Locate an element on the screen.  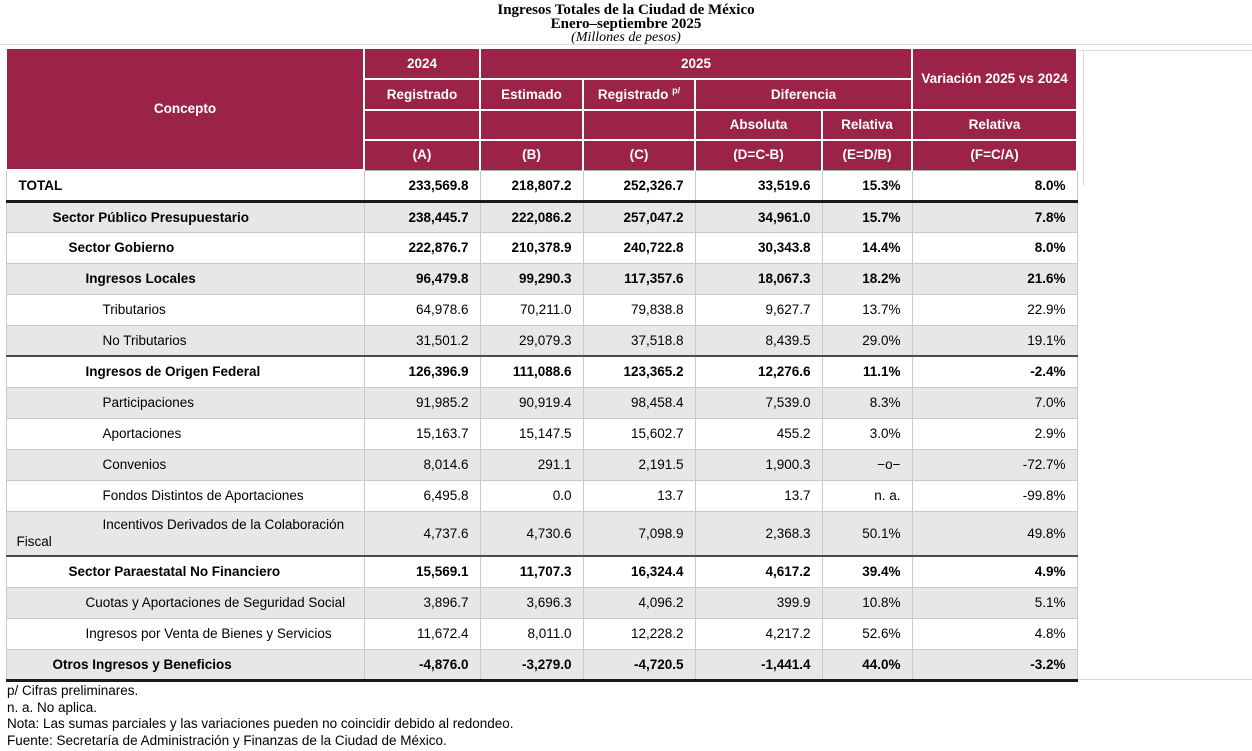
value-cell-c: 7,098.9 is located at coordinates (639, 534).